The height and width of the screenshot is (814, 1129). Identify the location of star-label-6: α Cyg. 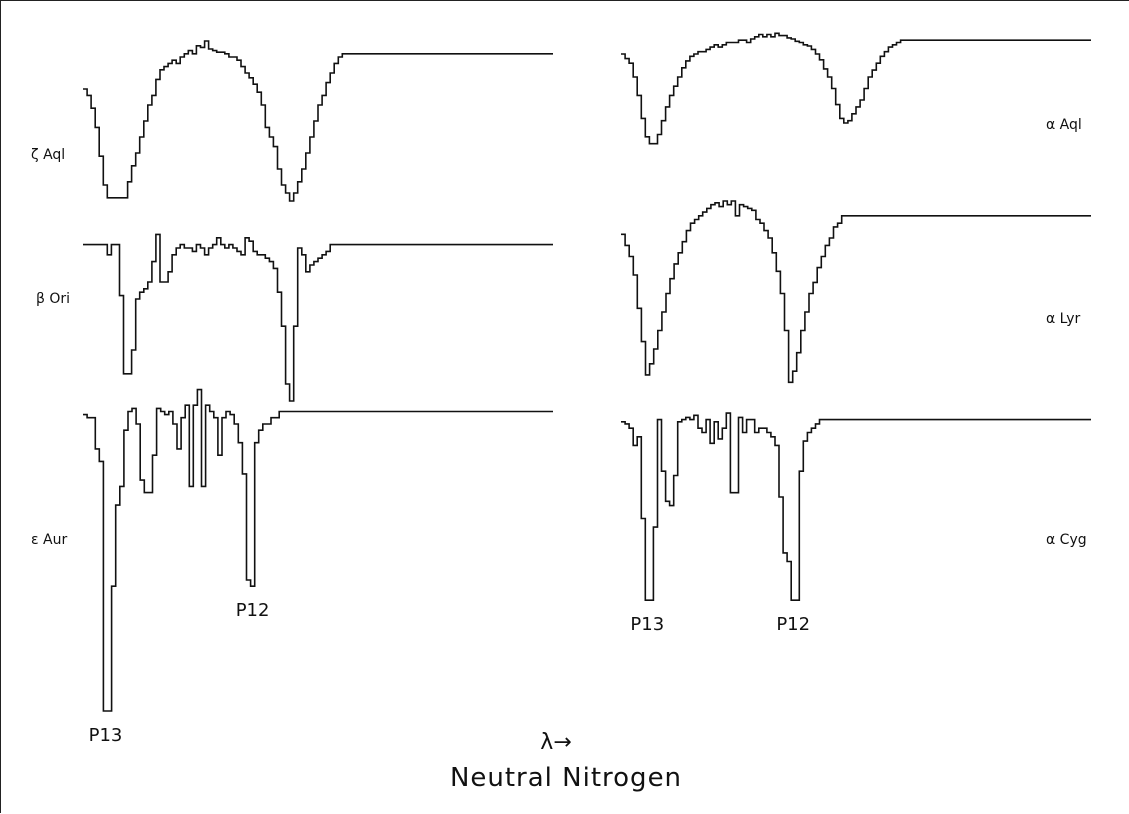
(1066, 540).